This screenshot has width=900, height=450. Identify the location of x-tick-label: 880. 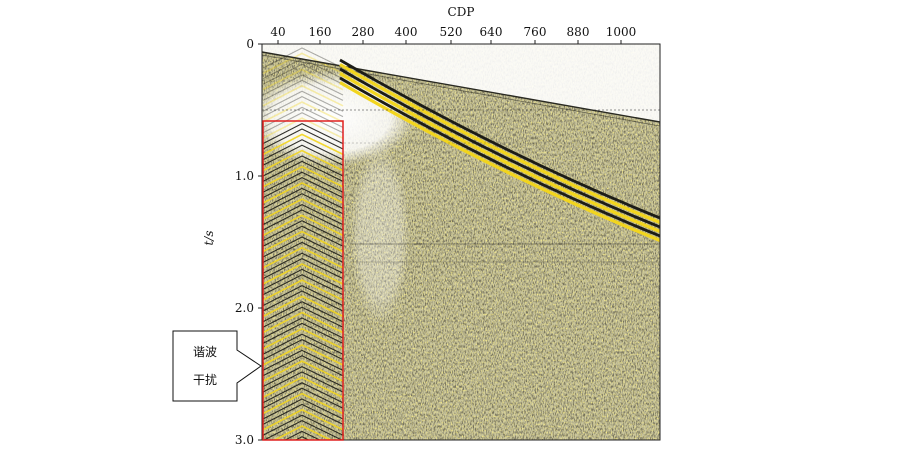
(578, 32).